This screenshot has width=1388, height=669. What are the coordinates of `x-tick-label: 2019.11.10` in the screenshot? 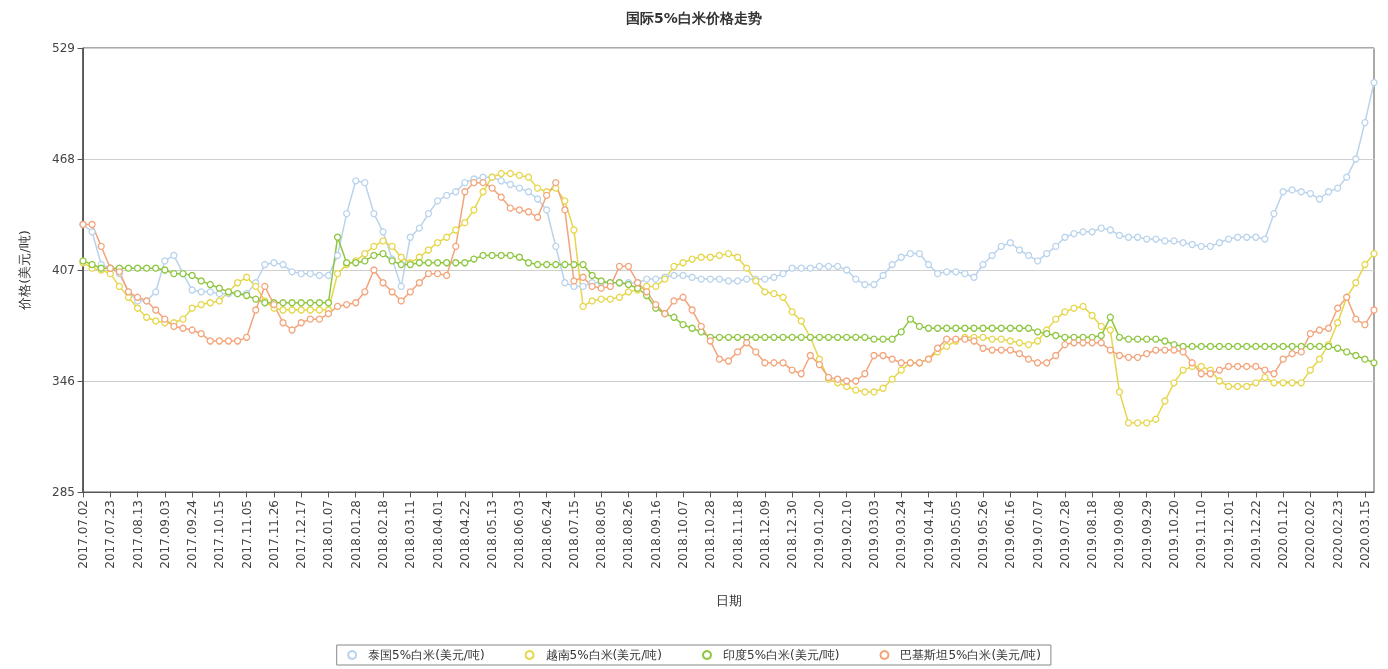 It's located at (1201, 534).